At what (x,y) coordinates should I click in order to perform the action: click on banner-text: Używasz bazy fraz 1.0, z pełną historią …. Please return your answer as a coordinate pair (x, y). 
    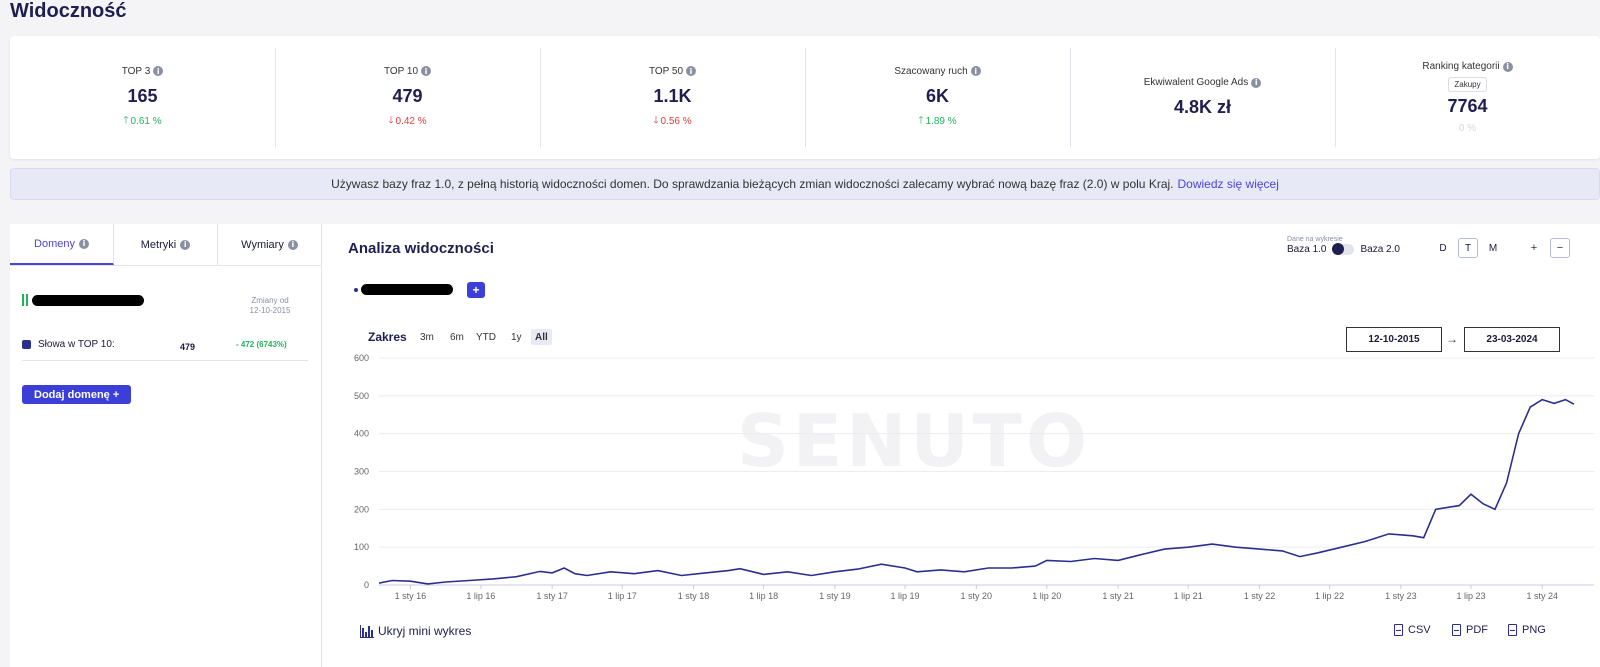
    Looking at the image, I should click on (752, 184).